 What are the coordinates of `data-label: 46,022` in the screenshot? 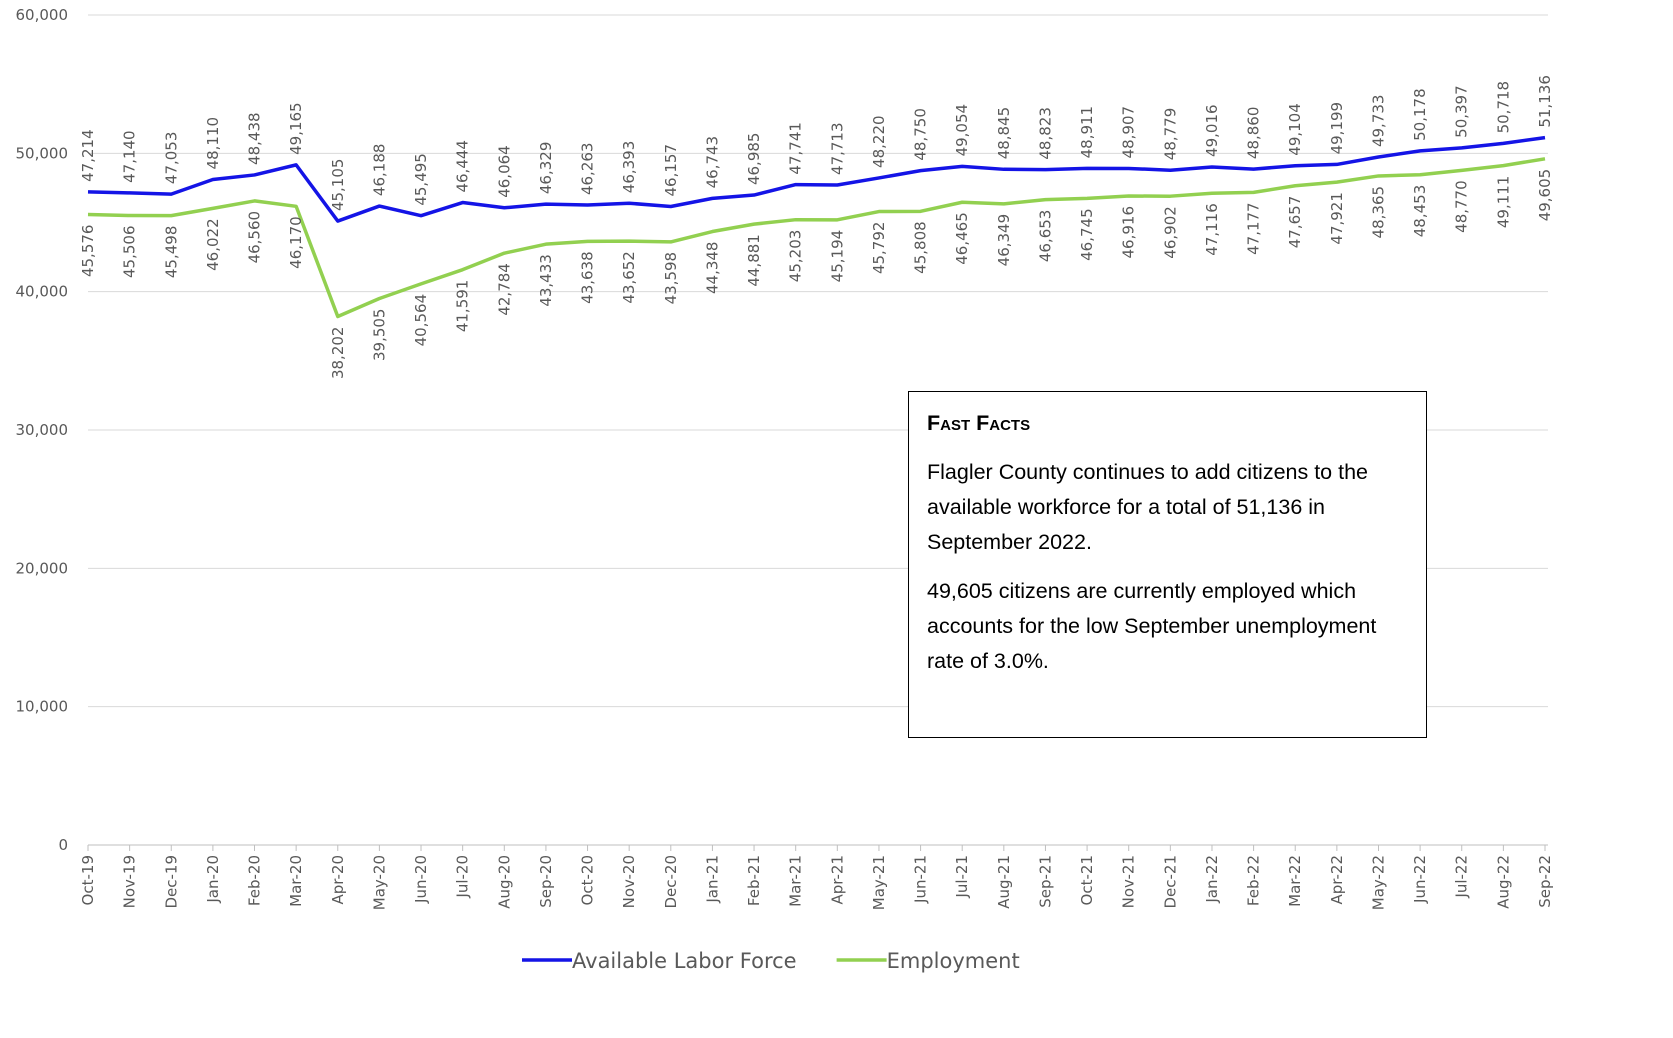 It's located at (213, 244).